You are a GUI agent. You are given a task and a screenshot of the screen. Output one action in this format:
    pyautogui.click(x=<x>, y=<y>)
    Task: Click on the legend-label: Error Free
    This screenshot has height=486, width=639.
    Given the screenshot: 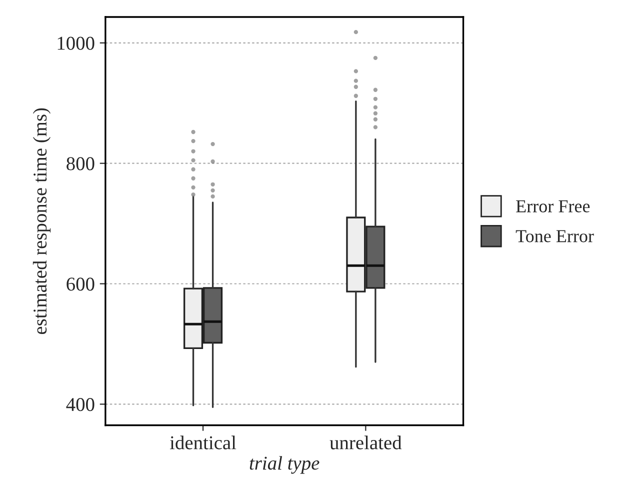 What is the action you would take?
    pyautogui.click(x=553, y=206)
    